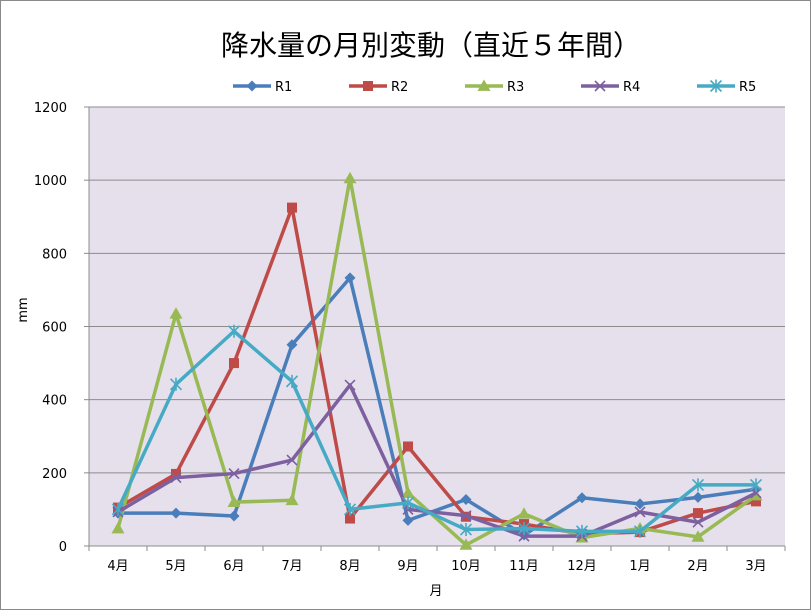 Image resolution: width=811 pixels, height=610 pixels. I want to click on y-tick-label: 600, so click(54, 328).